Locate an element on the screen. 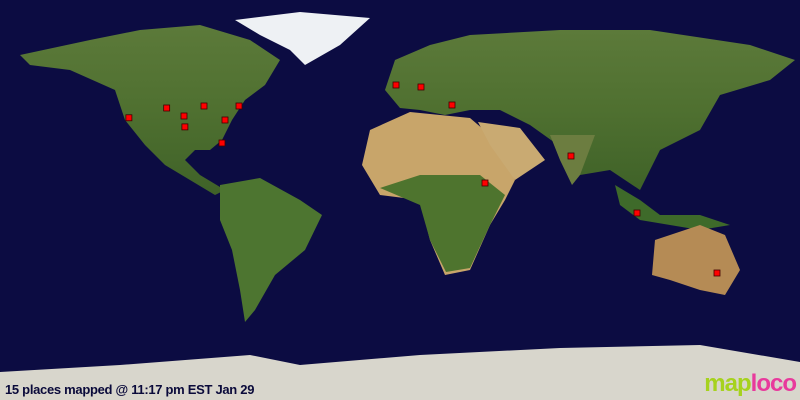  arabia is located at coordinates (511, 151).